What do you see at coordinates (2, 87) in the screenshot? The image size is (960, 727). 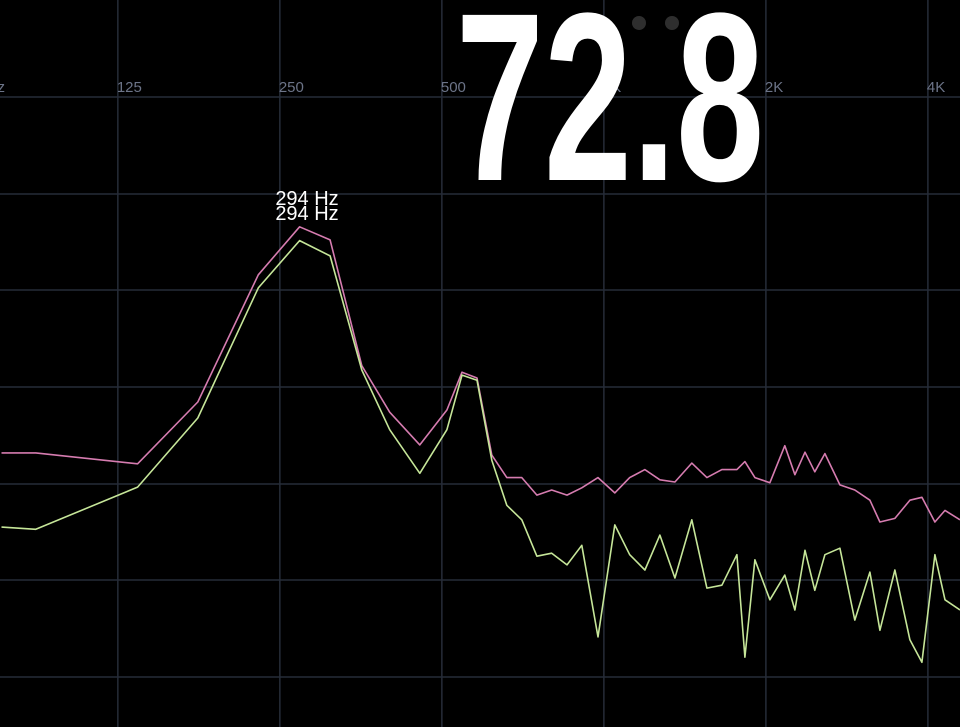 I see `x-tick-label: Hz` at bounding box center [2, 87].